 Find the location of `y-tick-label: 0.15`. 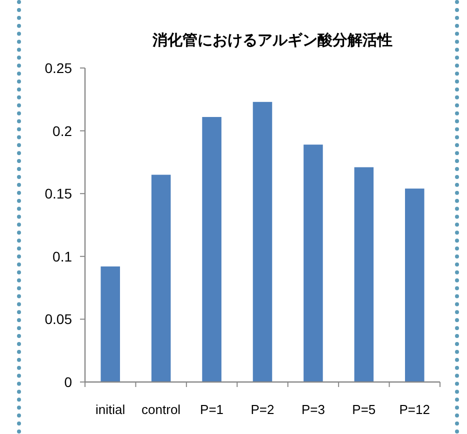

y-tick-label: 0.15 is located at coordinates (58, 194).